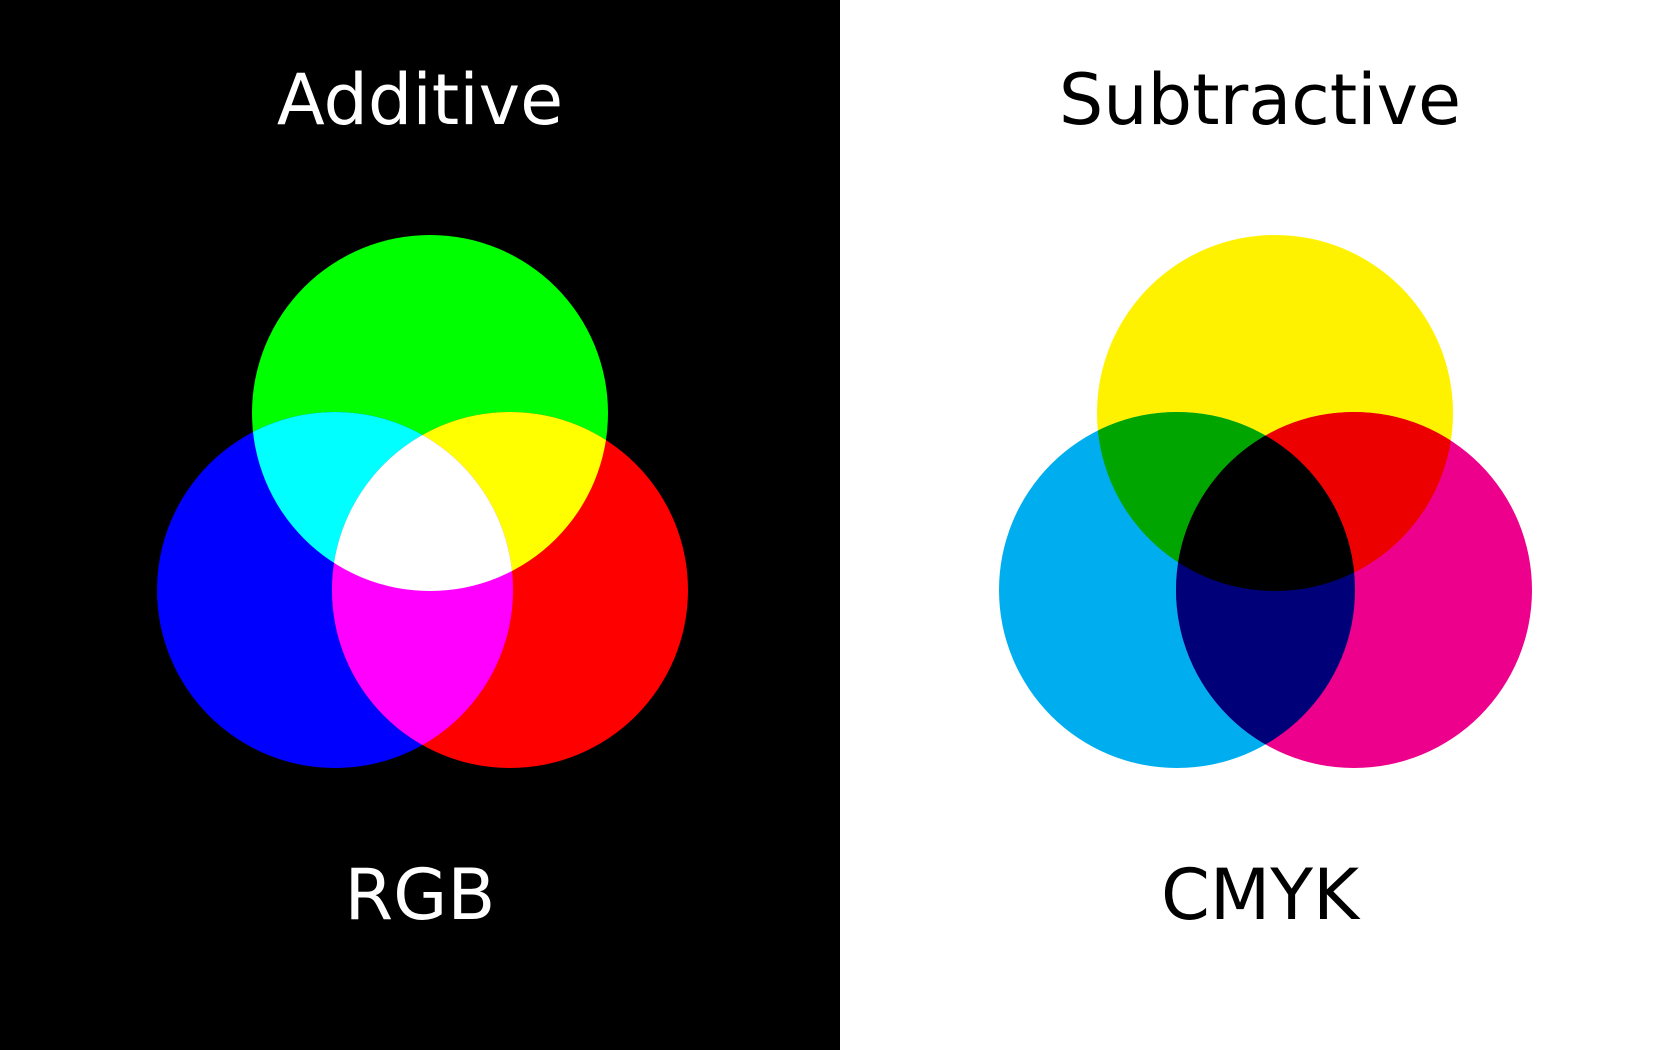 The height and width of the screenshot is (1050, 1680). I want to click on additive-title: Additive, so click(420, 100).